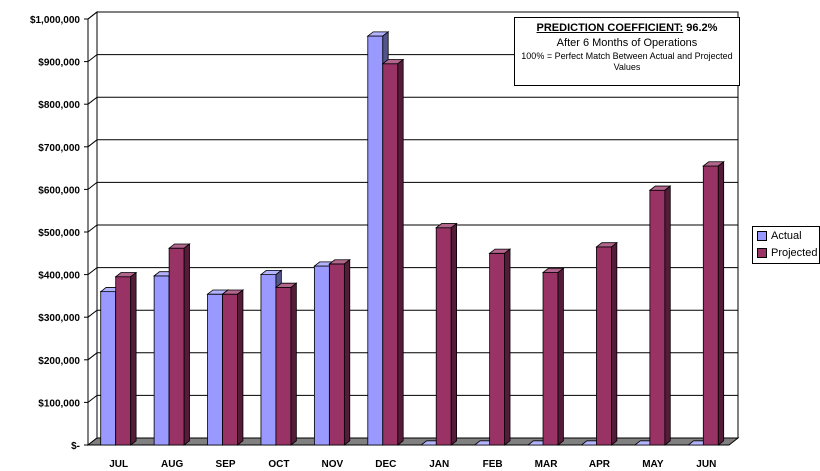  Describe the element at coordinates (278, 464) in the screenshot. I see `x-tick-label: OCT` at that location.